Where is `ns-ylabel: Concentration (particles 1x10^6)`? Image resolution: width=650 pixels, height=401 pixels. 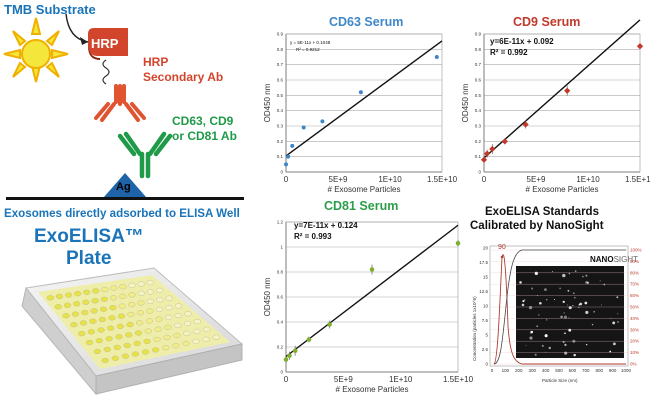 ns-ylabel: Concentration (particles 1x10^6) is located at coordinates (474, 328).